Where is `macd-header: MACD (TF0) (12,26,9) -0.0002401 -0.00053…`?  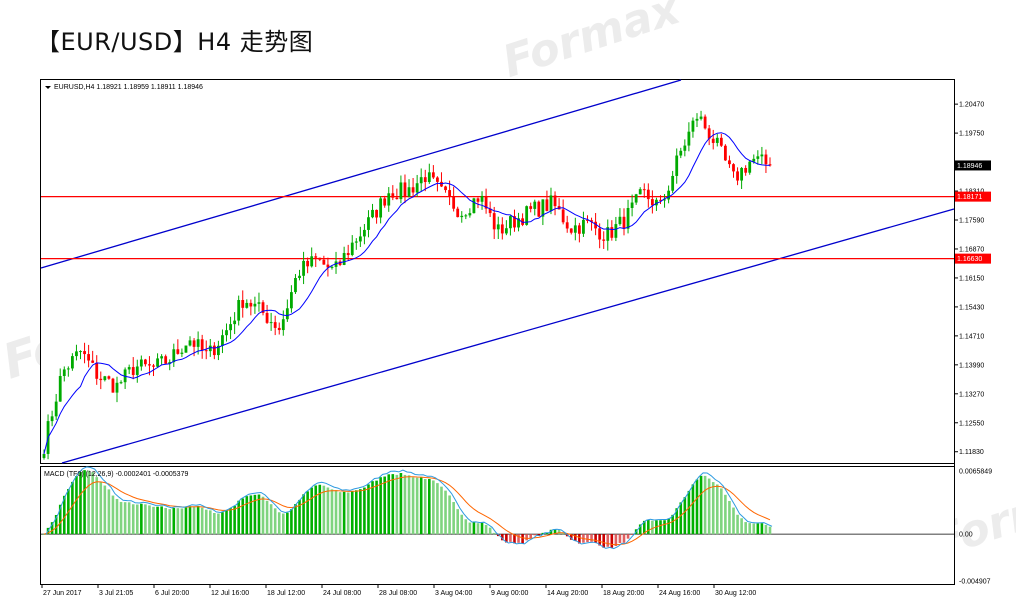
macd-header: MACD (TF0) (12,26,9) -0.0002401 -0.00053… is located at coordinates (116, 474).